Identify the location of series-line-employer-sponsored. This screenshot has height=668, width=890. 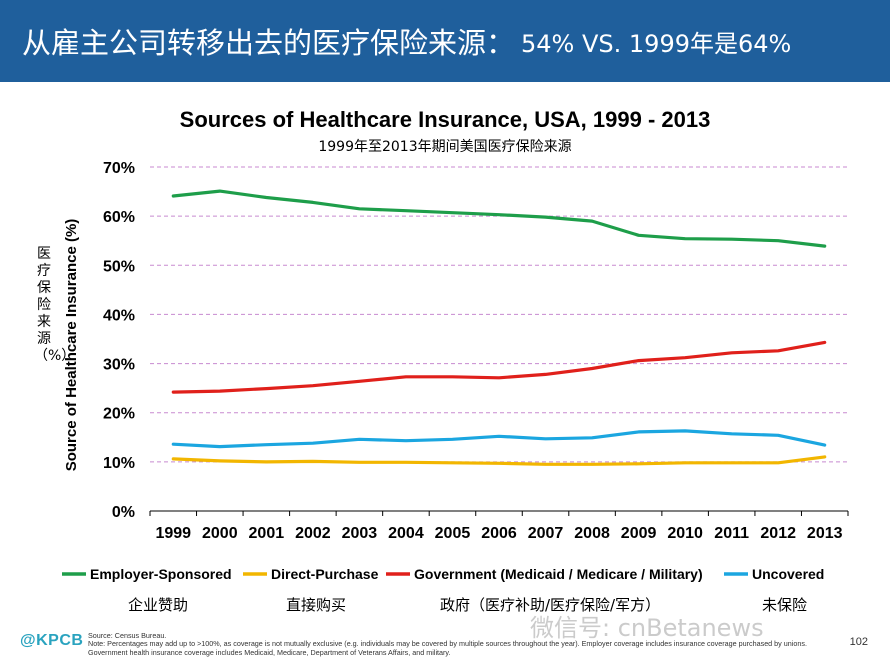
(499, 218).